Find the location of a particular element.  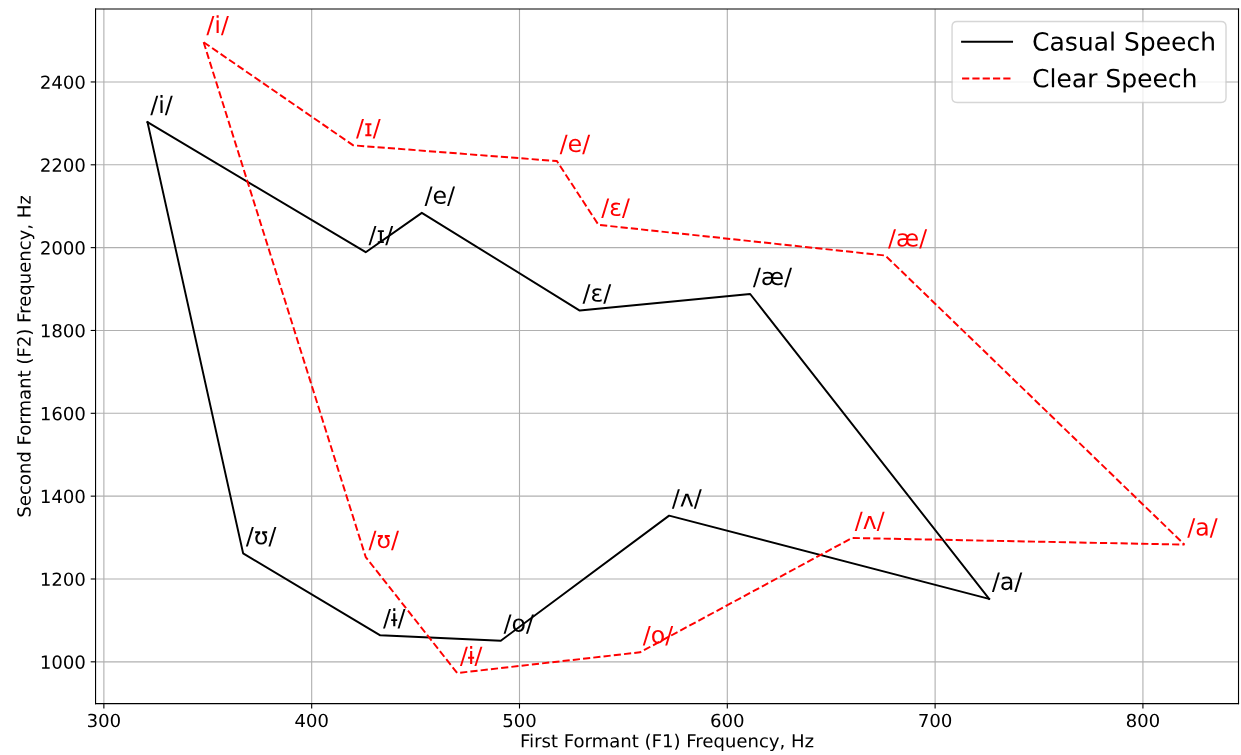

x-tick-label: 700 is located at coordinates (935, 720).